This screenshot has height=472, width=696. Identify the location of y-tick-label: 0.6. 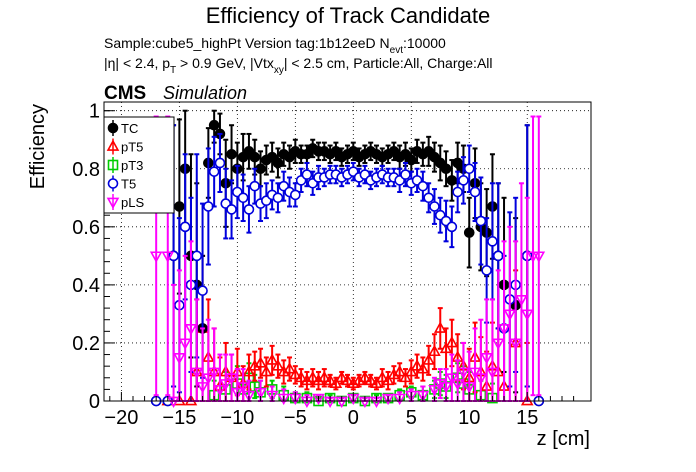
(86, 228).